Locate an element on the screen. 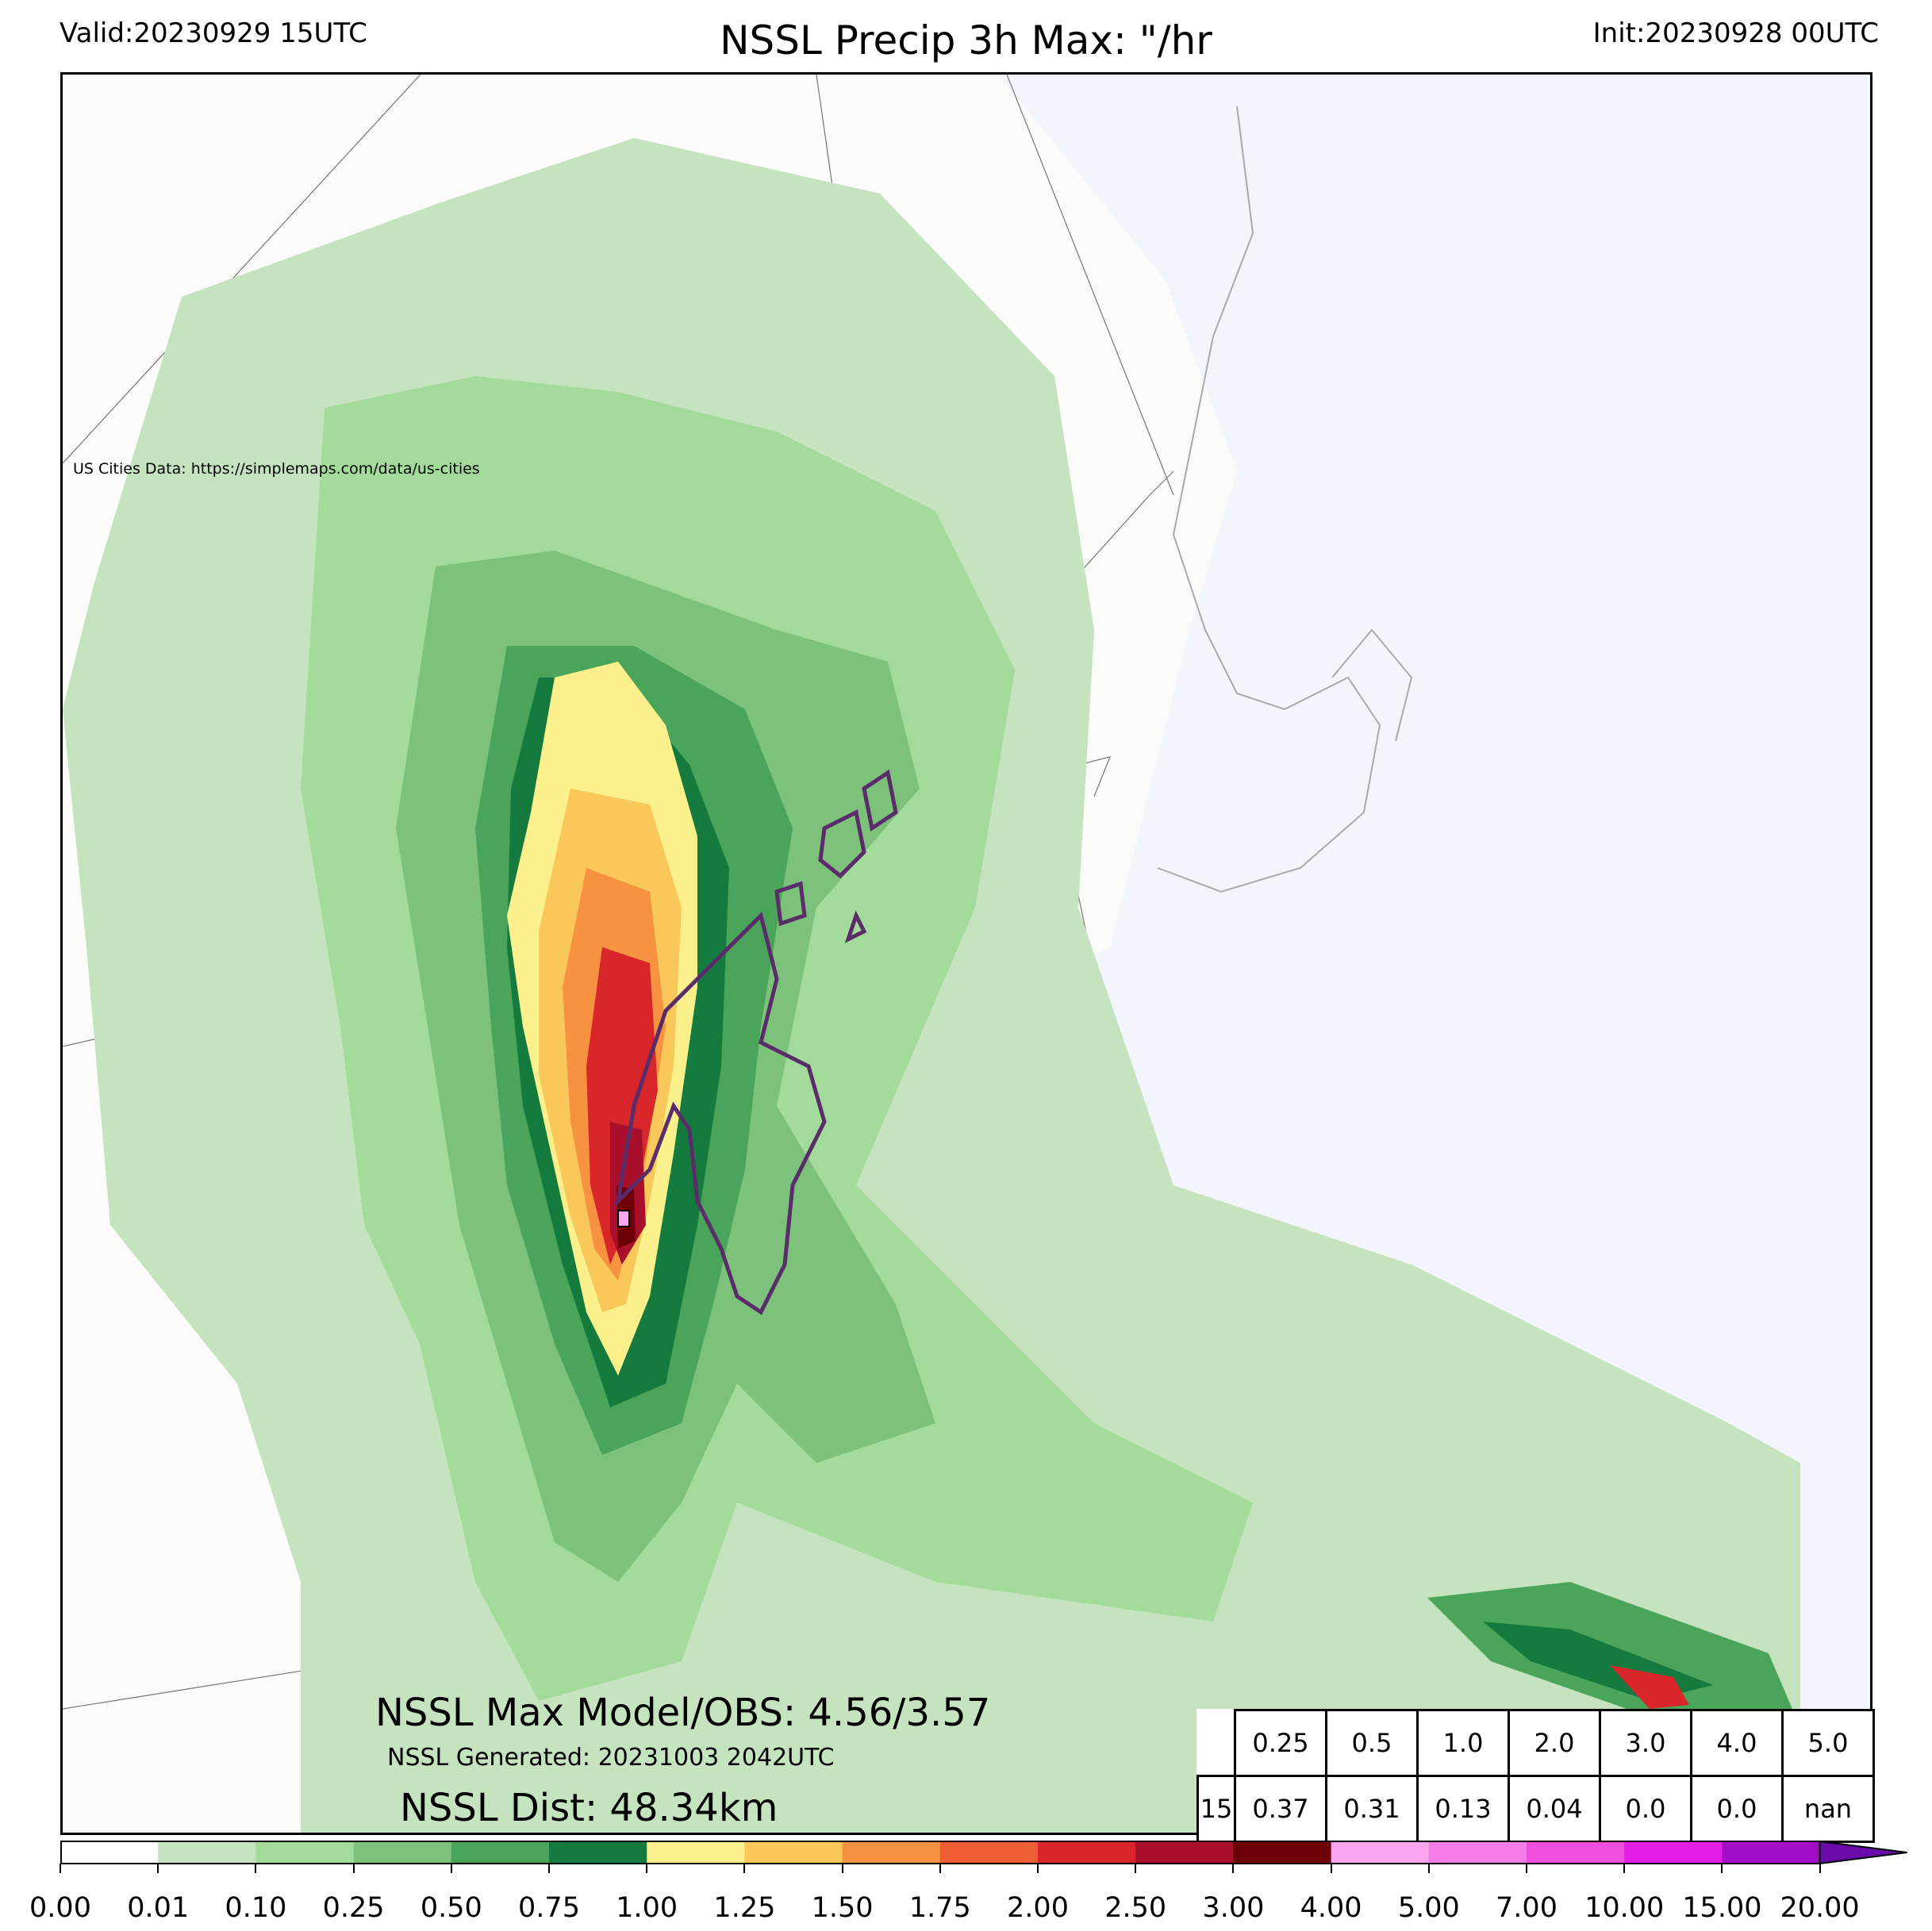  colorbar-tick-label: 0.00 is located at coordinates (60, 1908).